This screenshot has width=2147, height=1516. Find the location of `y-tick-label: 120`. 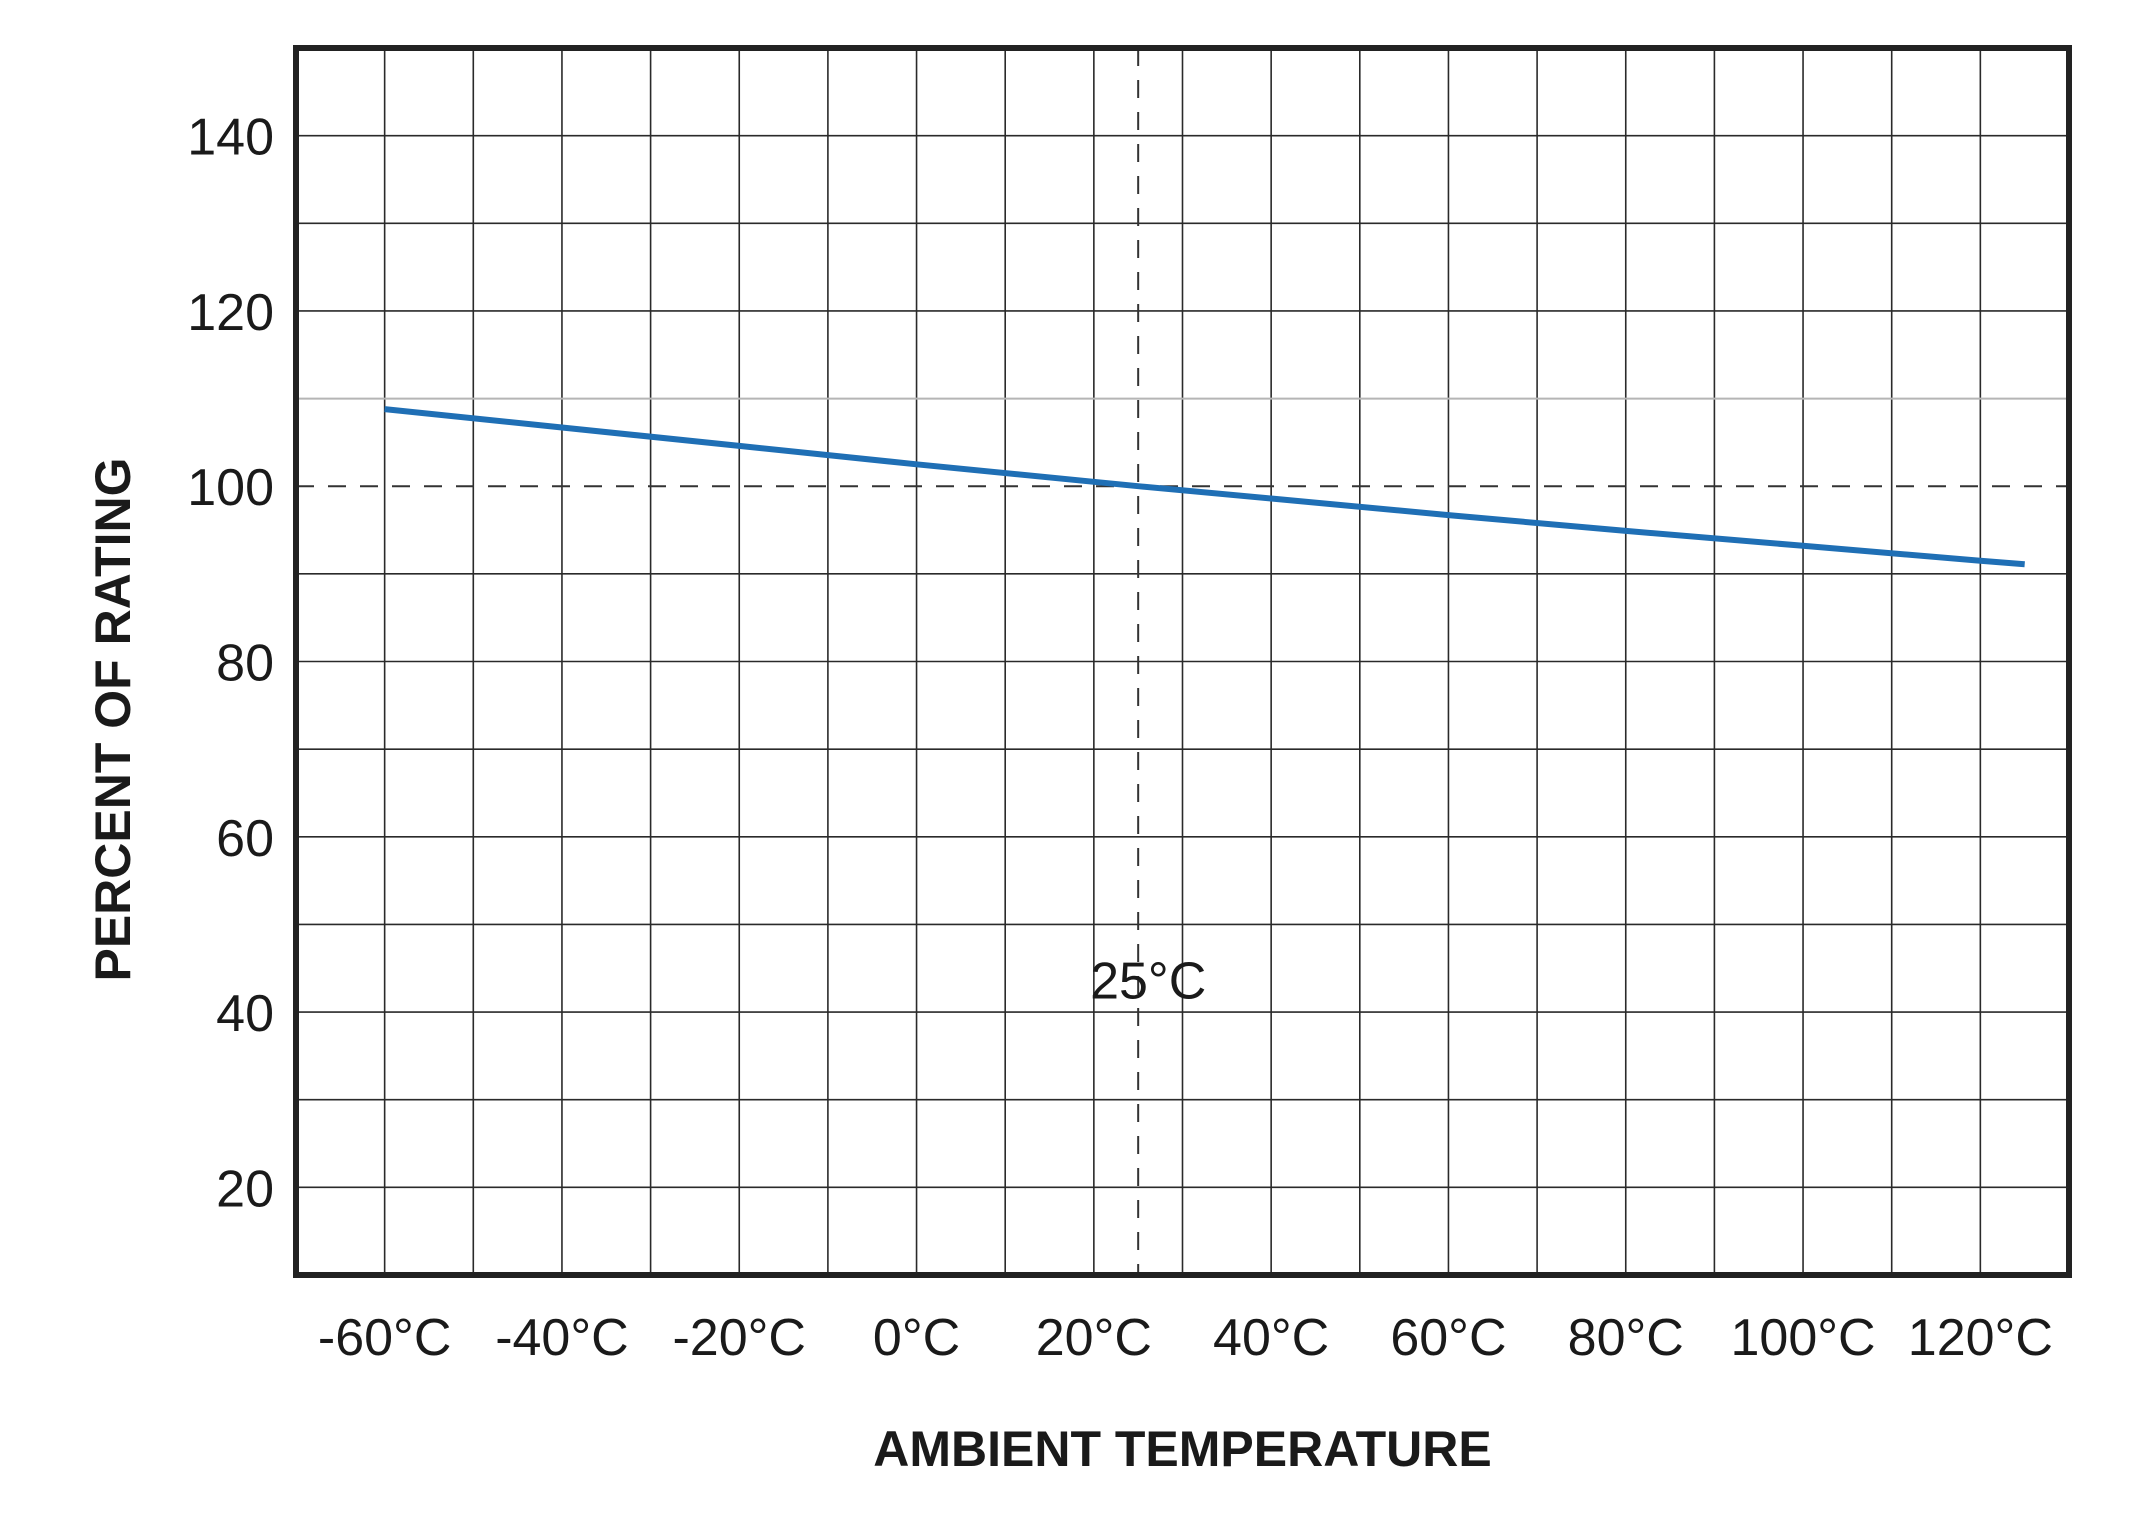

y-tick-label: 120 is located at coordinates (230, 313).